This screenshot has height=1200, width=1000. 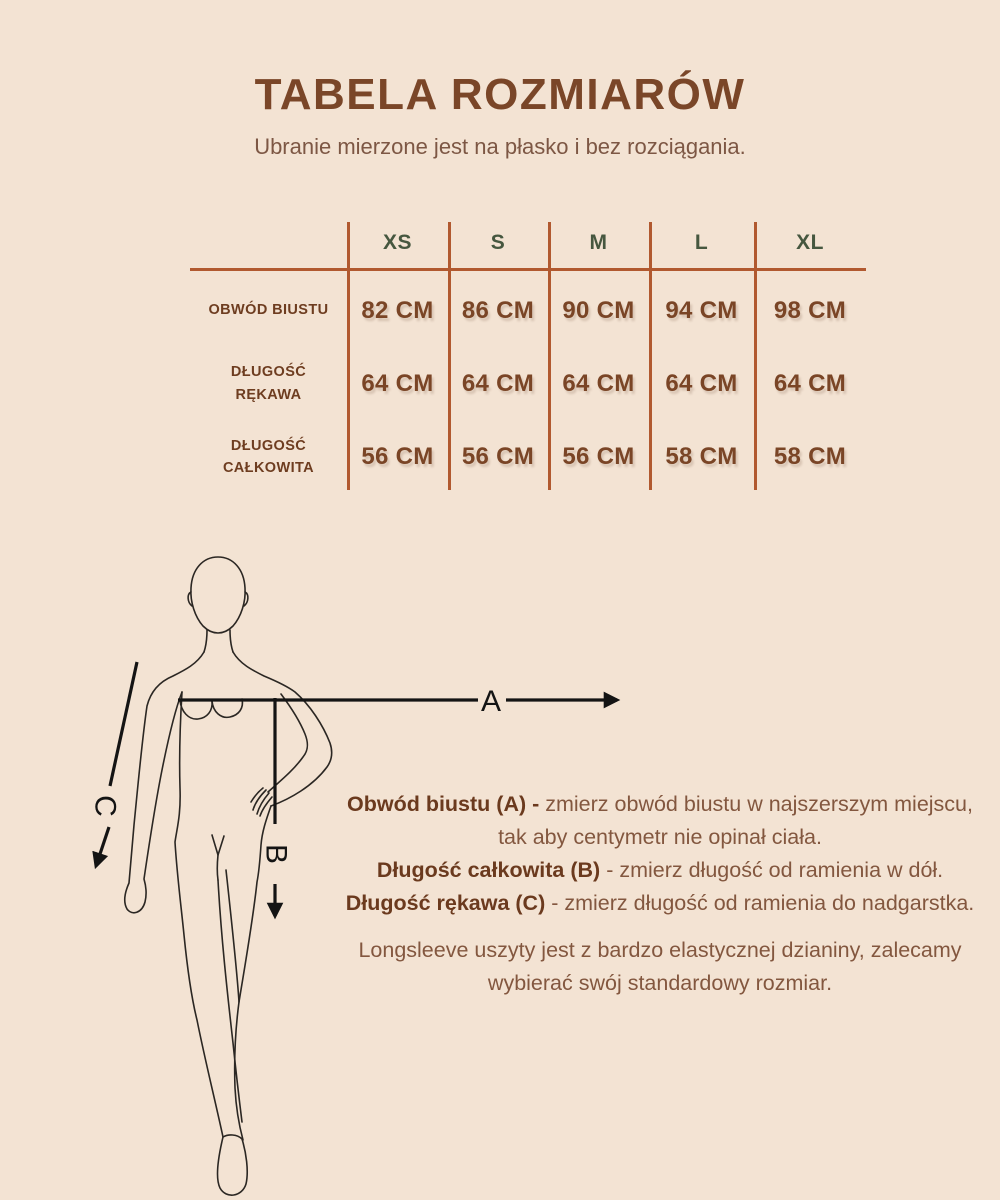 I want to click on page-title: TABELA ROZMIARÓW, so click(x=500, y=94).